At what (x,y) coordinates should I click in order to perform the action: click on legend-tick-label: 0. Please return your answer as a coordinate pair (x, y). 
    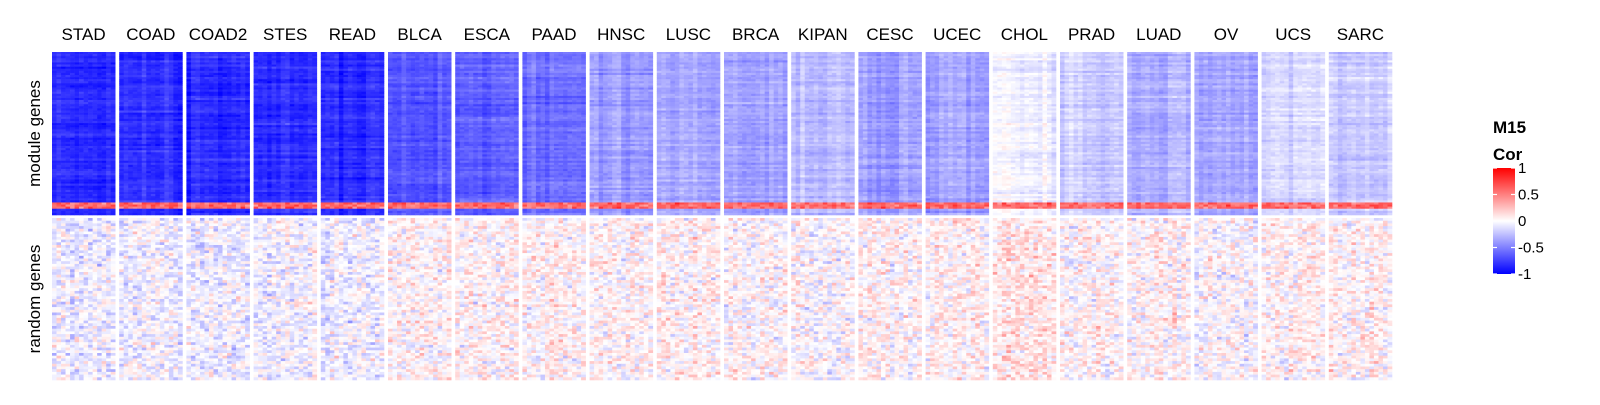
    Looking at the image, I should click on (1522, 221).